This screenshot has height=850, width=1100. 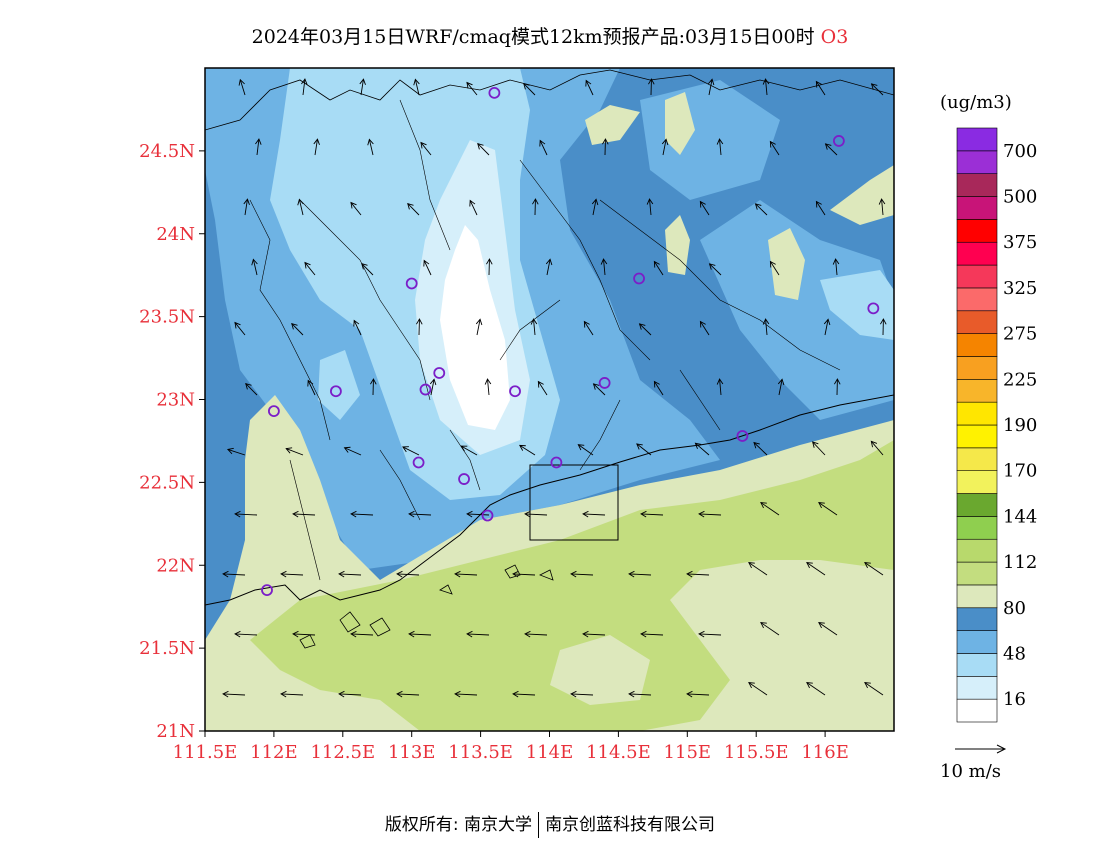 What do you see at coordinates (1020, 288) in the screenshot?
I see `colorbar-tick-label: 325` at bounding box center [1020, 288].